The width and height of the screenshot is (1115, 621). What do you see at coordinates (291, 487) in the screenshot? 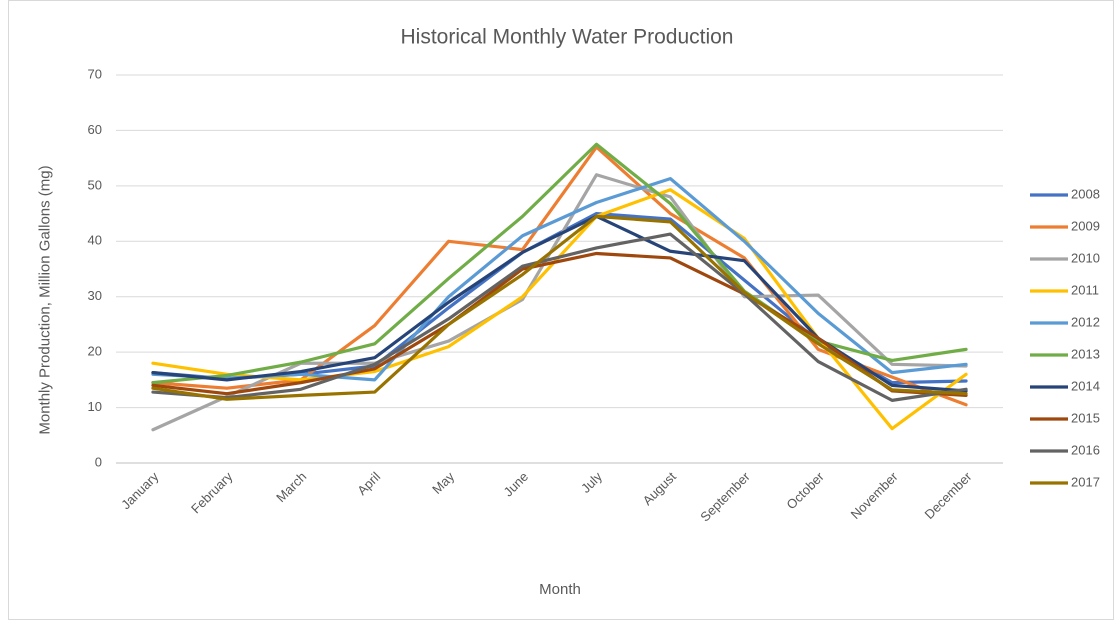
I see `x-tick-label: March` at bounding box center [291, 487].